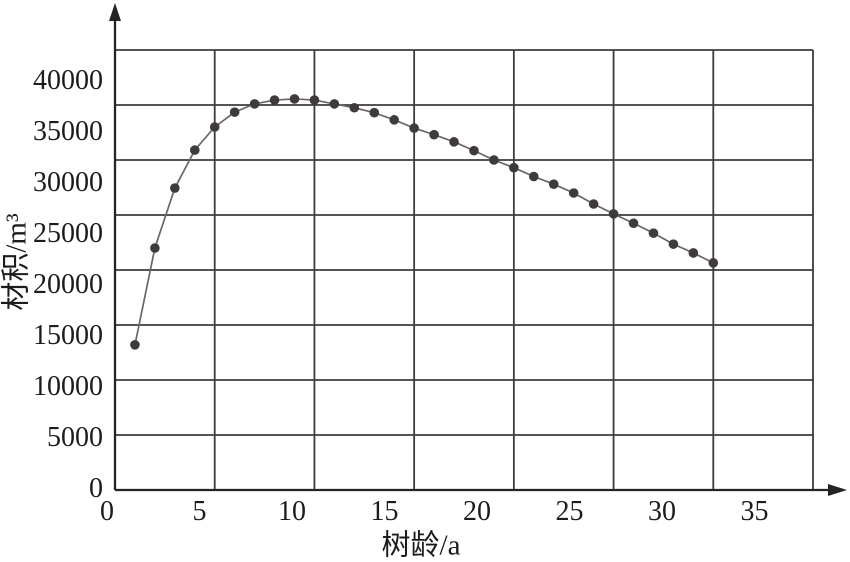 The height and width of the screenshot is (562, 850). Describe the element at coordinates (68, 182) in the screenshot. I see `y-tick-label: 30000` at that location.